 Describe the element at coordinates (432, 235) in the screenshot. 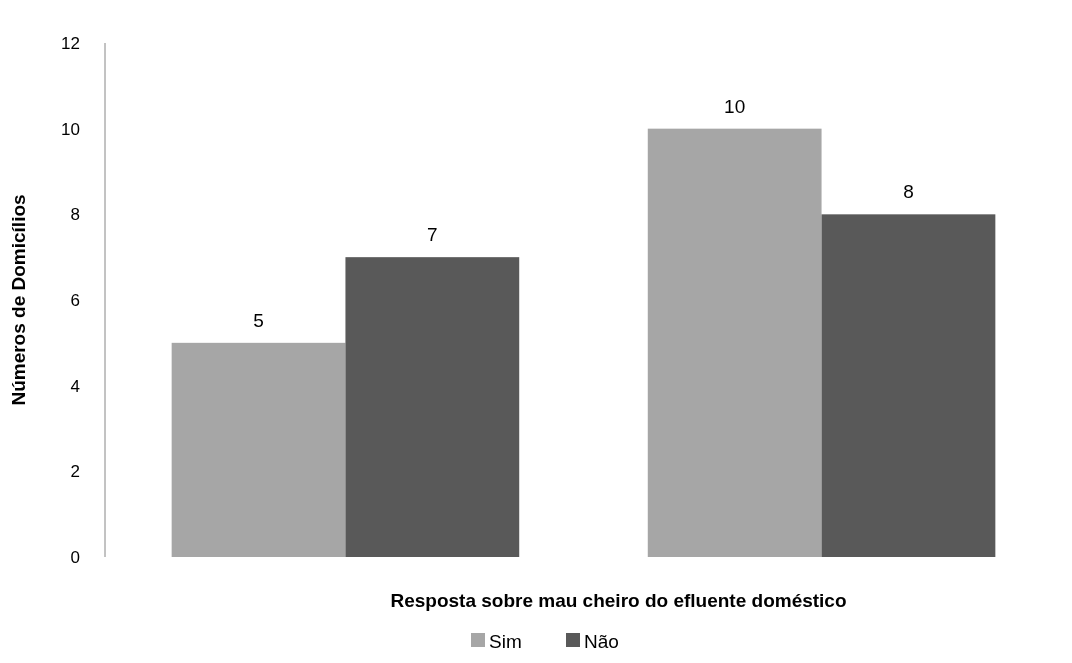

I see `data-label: 7` at that location.